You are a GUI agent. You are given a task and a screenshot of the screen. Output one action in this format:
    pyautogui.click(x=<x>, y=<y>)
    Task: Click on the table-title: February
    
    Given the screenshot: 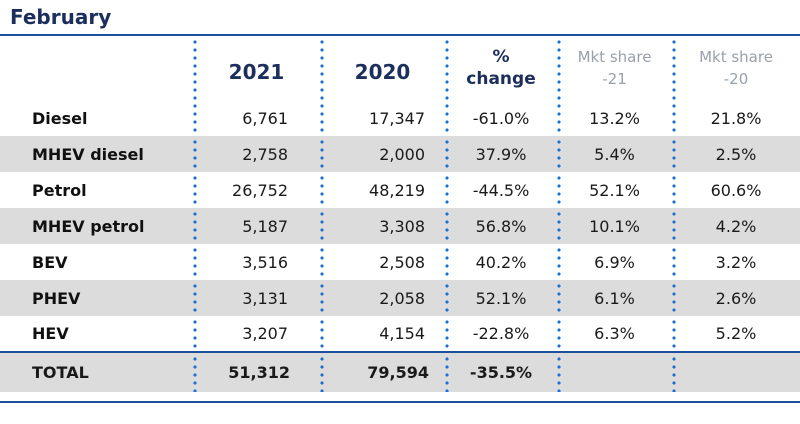 What is the action you would take?
    pyautogui.click(x=61, y=17)
    